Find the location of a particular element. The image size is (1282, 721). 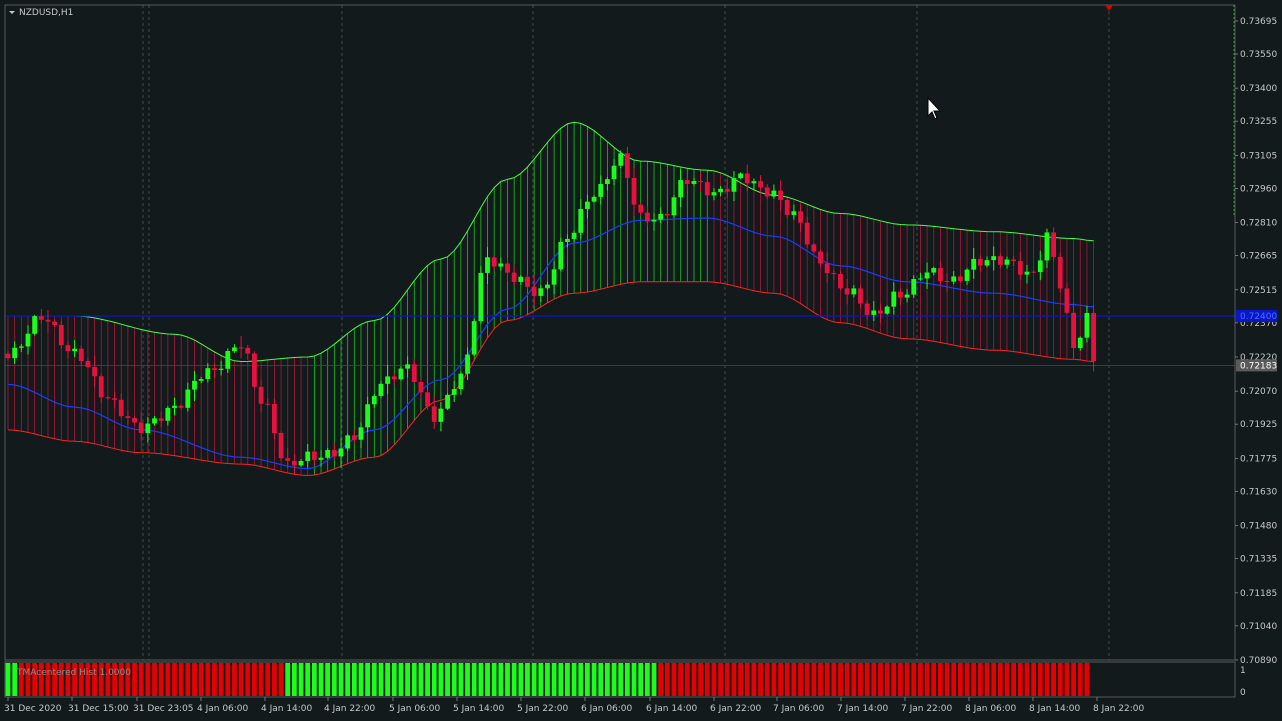

y-tick-label: 0.70890 is located at coordinates (1258, 661).